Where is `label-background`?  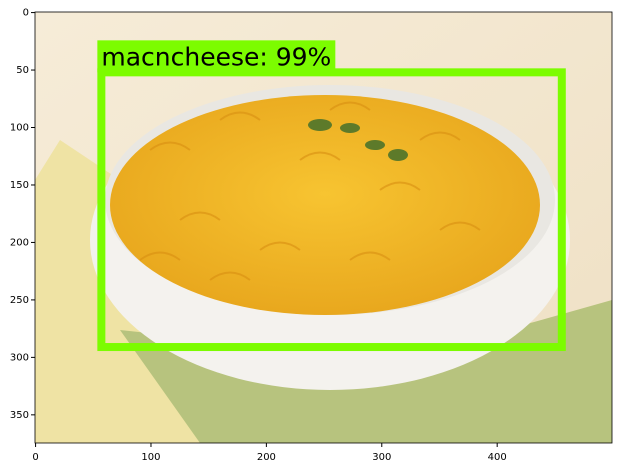 label-background is located at coordinates (216, 56).